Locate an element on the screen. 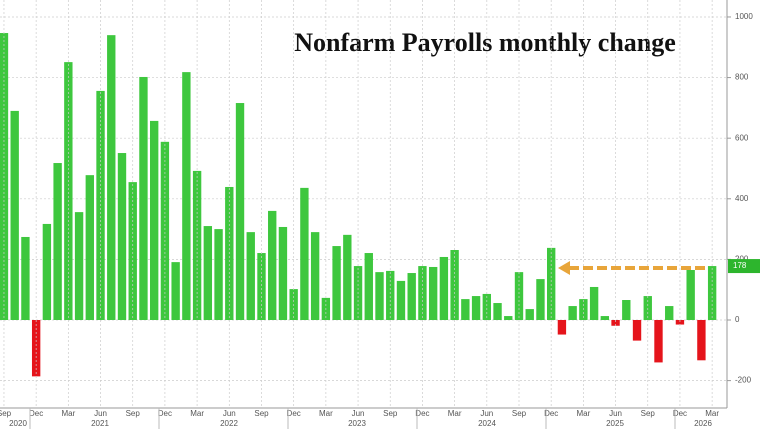 The image size is (760, 429). marker-label: 178 is located at coordinates (740, 265).